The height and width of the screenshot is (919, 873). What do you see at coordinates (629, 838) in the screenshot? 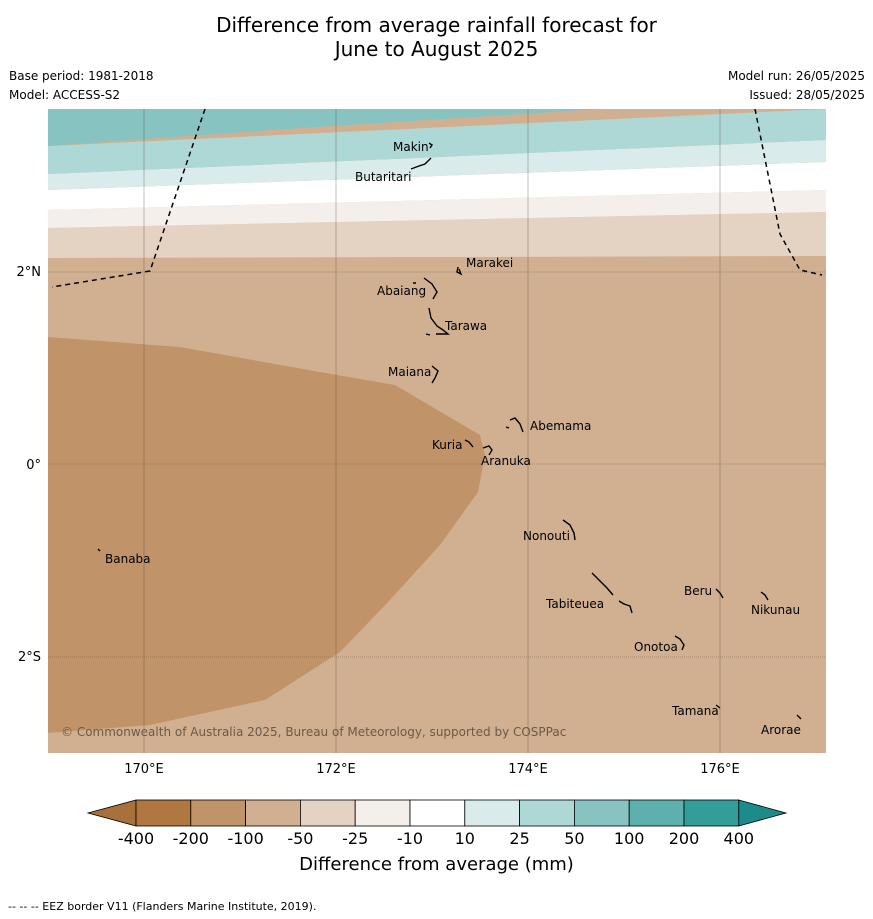
I see `colorbar-tick: 100` at bounding box center [629, 838].